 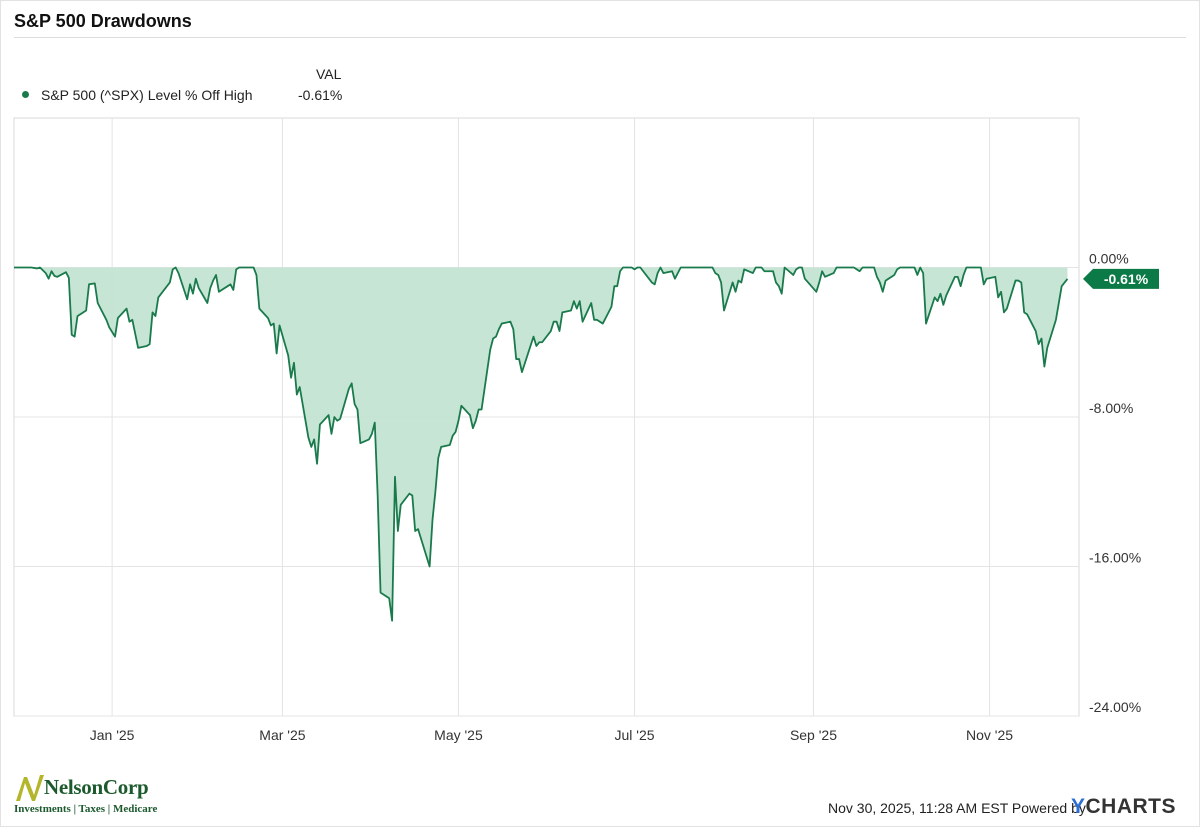 What do you see at coordinates (96, 787) in the screenshot?
I see `logo-wordmark: NelsonCorp` at bounding box center [96, 787].